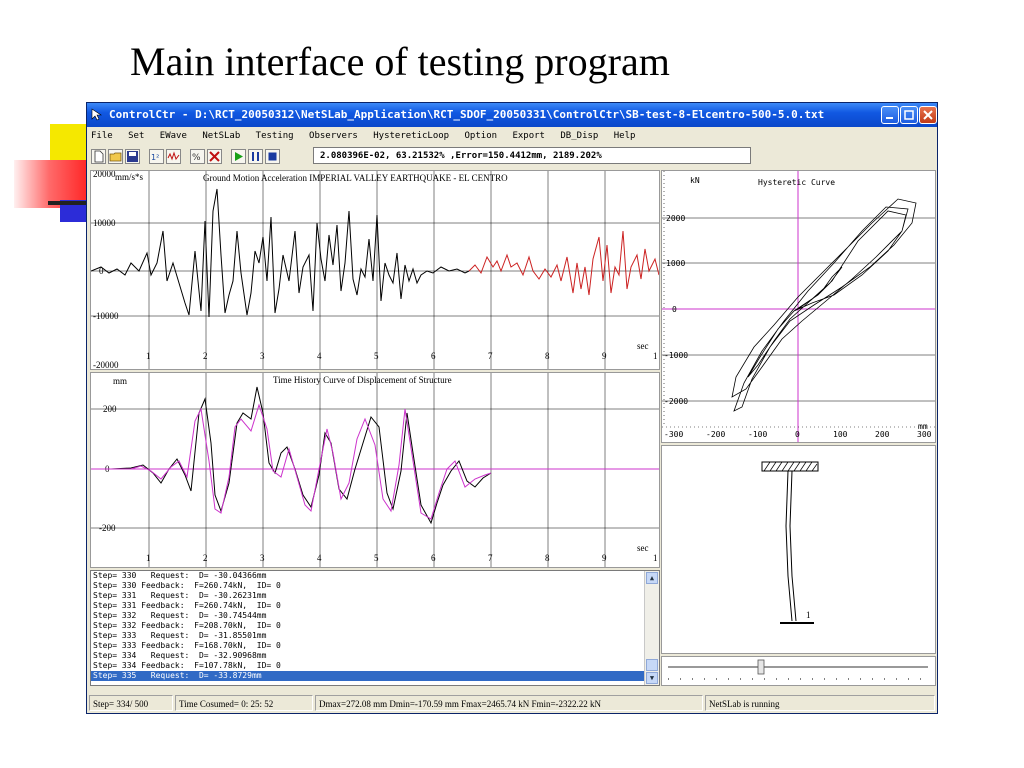 Image resolution: width=1024 pixels, height=768 pixels. What do you see at coordinates (490, 558) in the screenshot?
I see `disp-xtick-7: 7` at bounding box center [490, 558].